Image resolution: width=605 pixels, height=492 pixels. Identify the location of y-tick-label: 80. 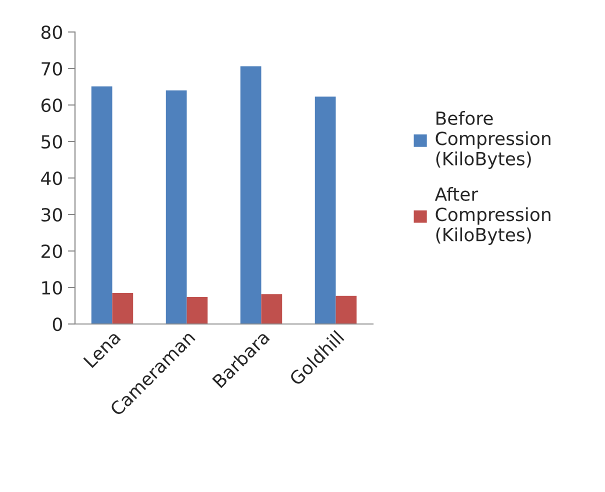
(51, 32).